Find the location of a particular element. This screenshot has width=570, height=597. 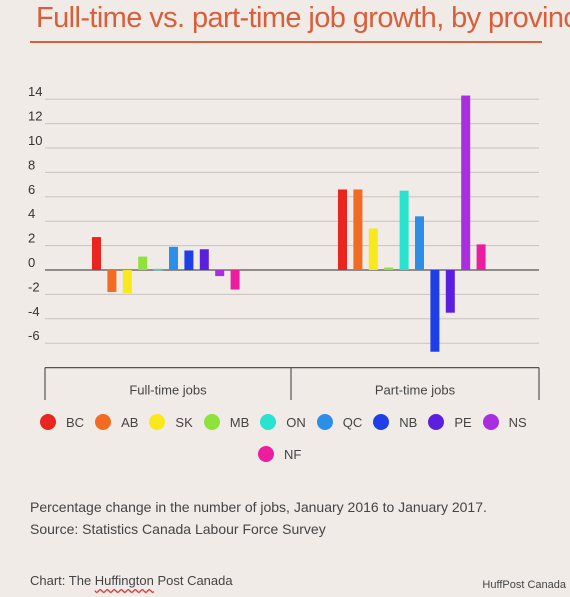

y-tick-label: 14 is located at coordinates (35, 91).